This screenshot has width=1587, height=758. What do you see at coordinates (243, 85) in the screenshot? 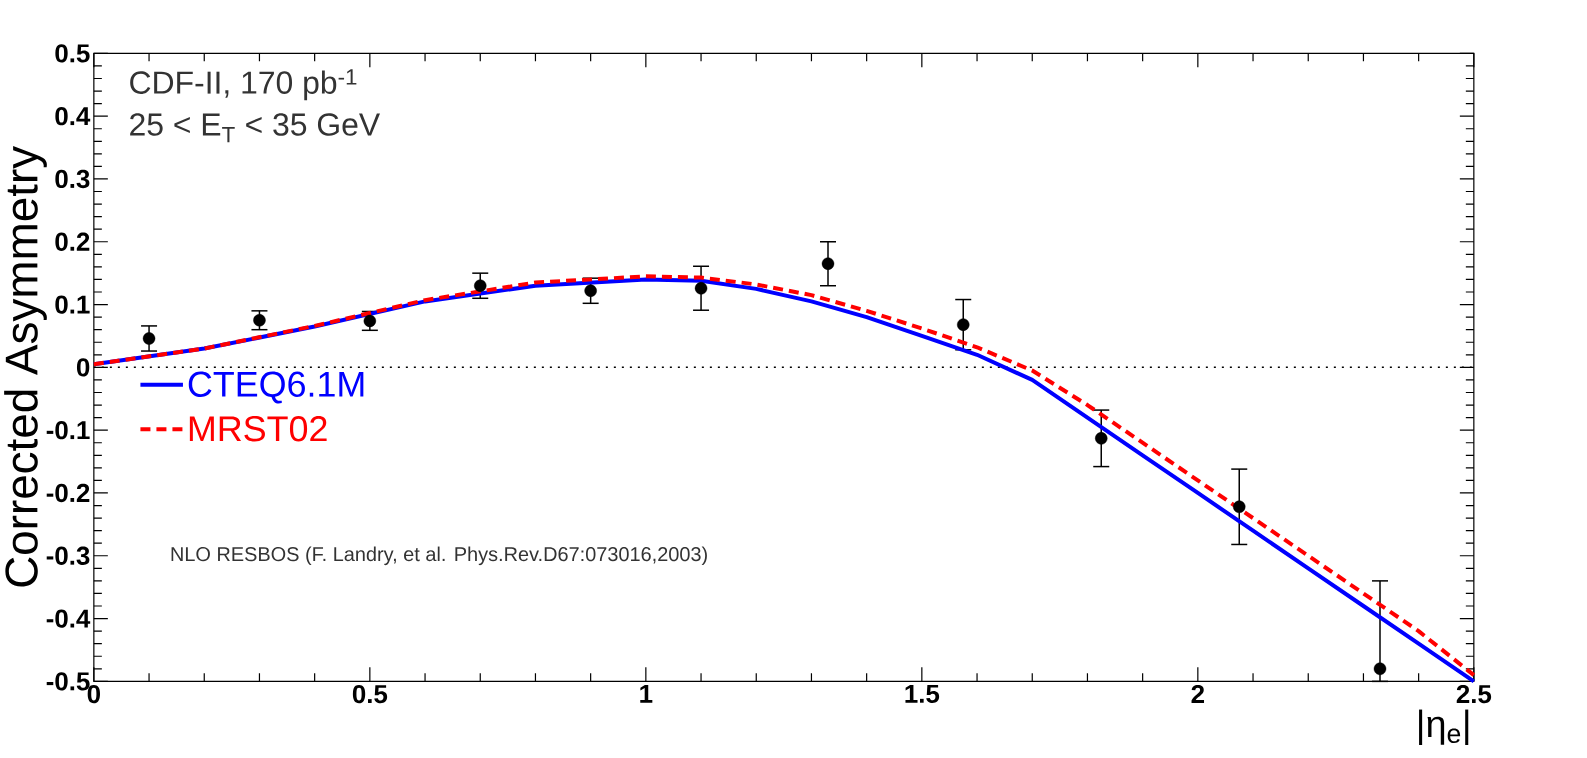
I see `annotation: CDF-II, 170 pb$^{-1}$` at bounding box center [243, 85].